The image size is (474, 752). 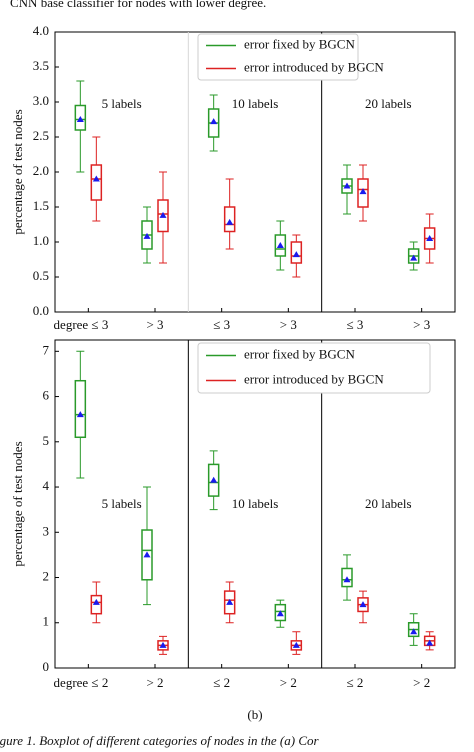 What do you see at coordinates (314, 368) in the screenshot?
I see `legend-frame` at bounding box center [314, 368].